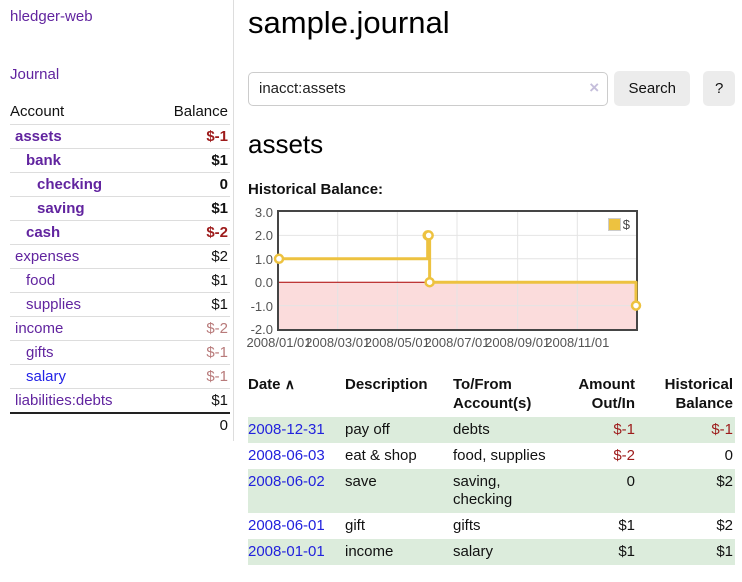 The image size is (742, 582). I want to click on transaction-balance: $1, so click(724, 551).